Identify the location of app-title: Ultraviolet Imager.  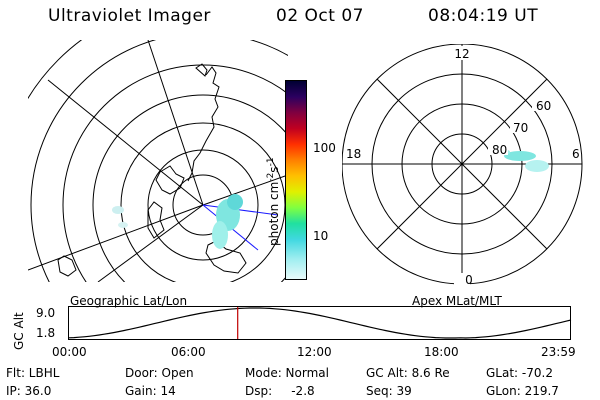
(129, 16).